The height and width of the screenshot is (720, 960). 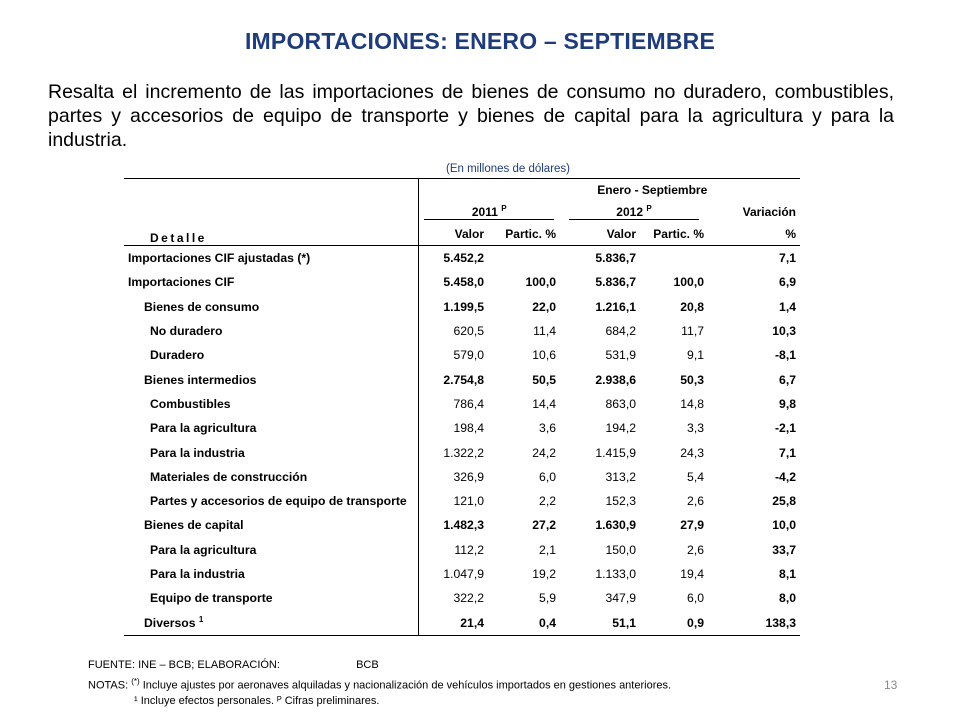 What do you see at coordinates (524, 234) in the screenshot?
I see `col-partic-2011: Partic. %` at bounding box center [524, 234].